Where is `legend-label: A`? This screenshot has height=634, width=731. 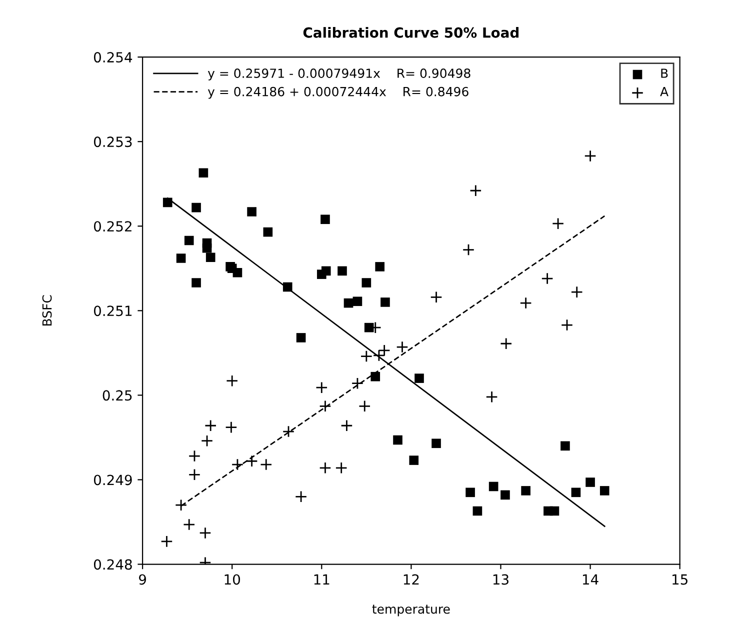
legend-label: A is located at coordinates (664, 91).